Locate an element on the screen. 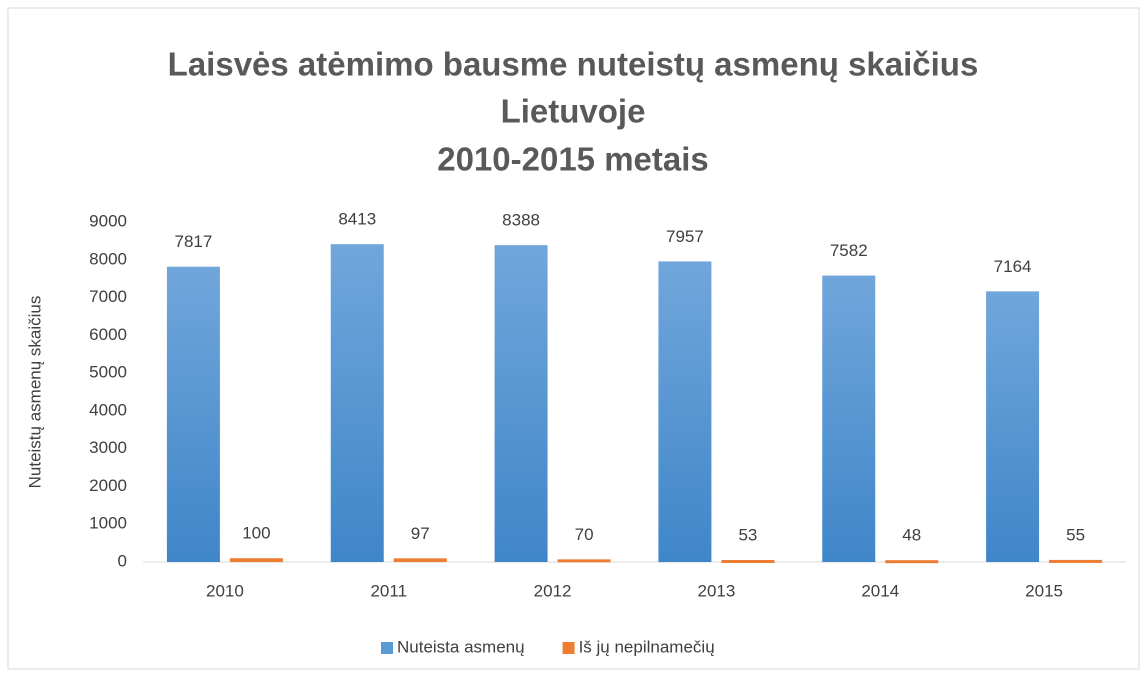 Image resolution: width=1147 pixels, height=677 pixels. data-label: 7817 is located at coordinates (194, 241).